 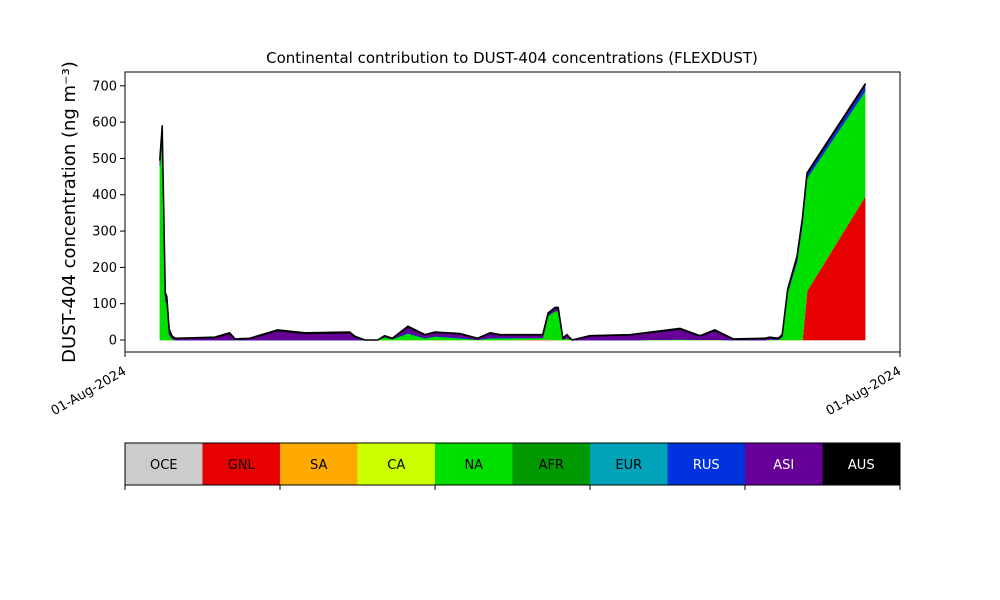 I want to click on legend-label: EUR, so click(x=628, y=465).